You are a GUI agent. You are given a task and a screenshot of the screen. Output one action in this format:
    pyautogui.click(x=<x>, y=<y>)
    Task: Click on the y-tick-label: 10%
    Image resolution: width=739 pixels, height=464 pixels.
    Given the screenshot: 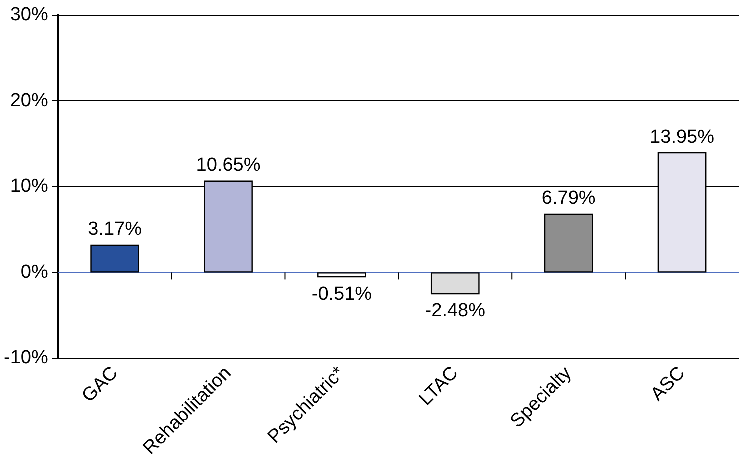 What is the action you would take?
    pyautogui.click(x=29, y=187)
    